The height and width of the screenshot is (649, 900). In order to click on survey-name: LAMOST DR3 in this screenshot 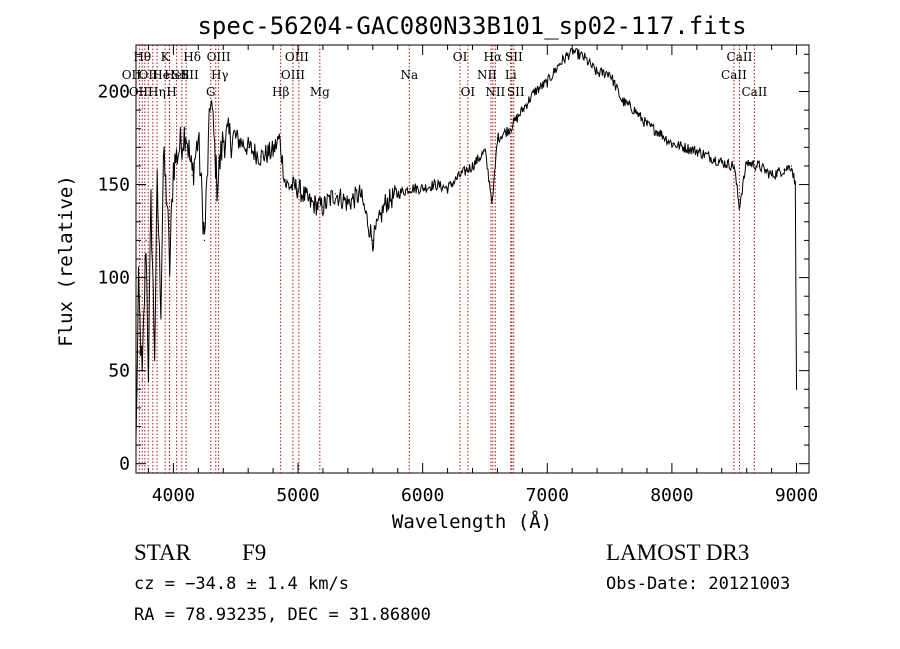, I will do `click(677, 552)`.